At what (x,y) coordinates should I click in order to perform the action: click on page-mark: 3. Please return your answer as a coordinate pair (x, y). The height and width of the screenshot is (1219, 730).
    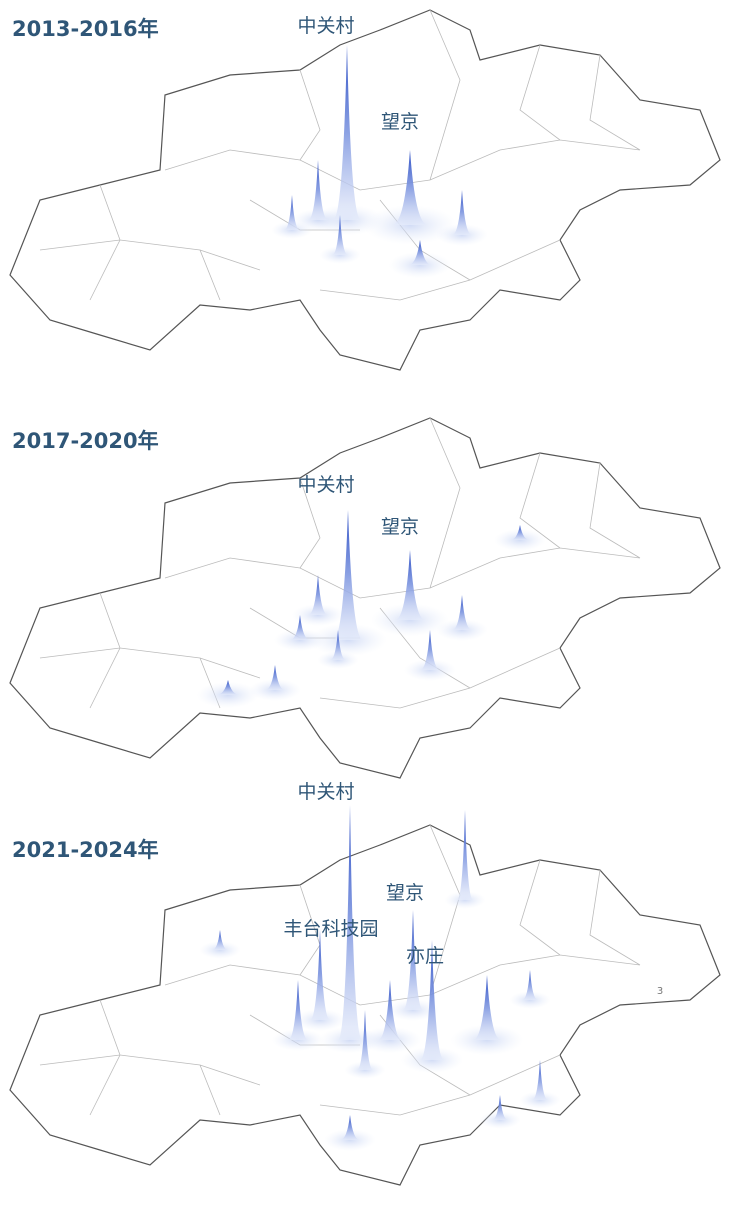
    Looking at the image, I should click on (660, 991).